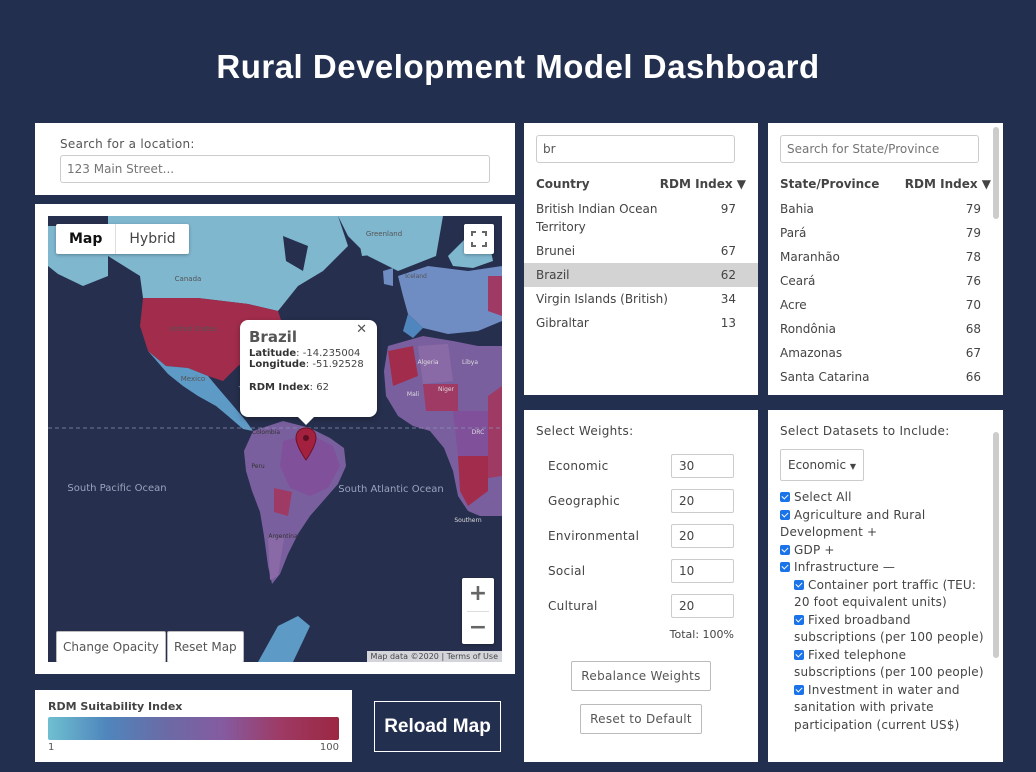 The height and width of the screenshot is (772, 1036). Describe the element at coordinates (266, 432) in the screenshot. I see `map-label-colombia: Colombia` at that location.